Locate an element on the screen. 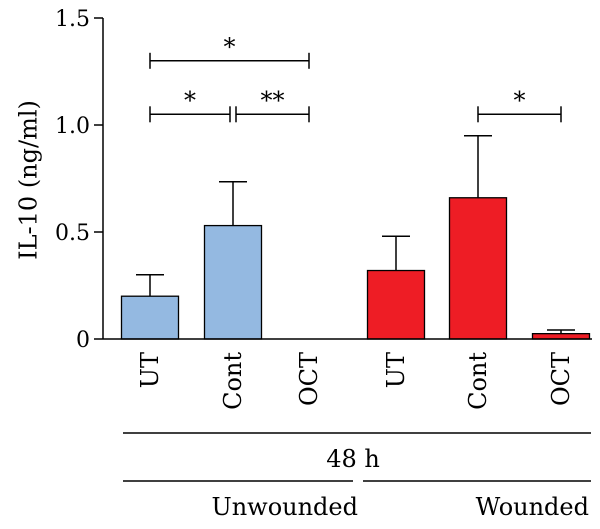 The image size is (600, 529). y-ticks: 0 0.5 1.0 1.5 is located at coordinates (79, 180).